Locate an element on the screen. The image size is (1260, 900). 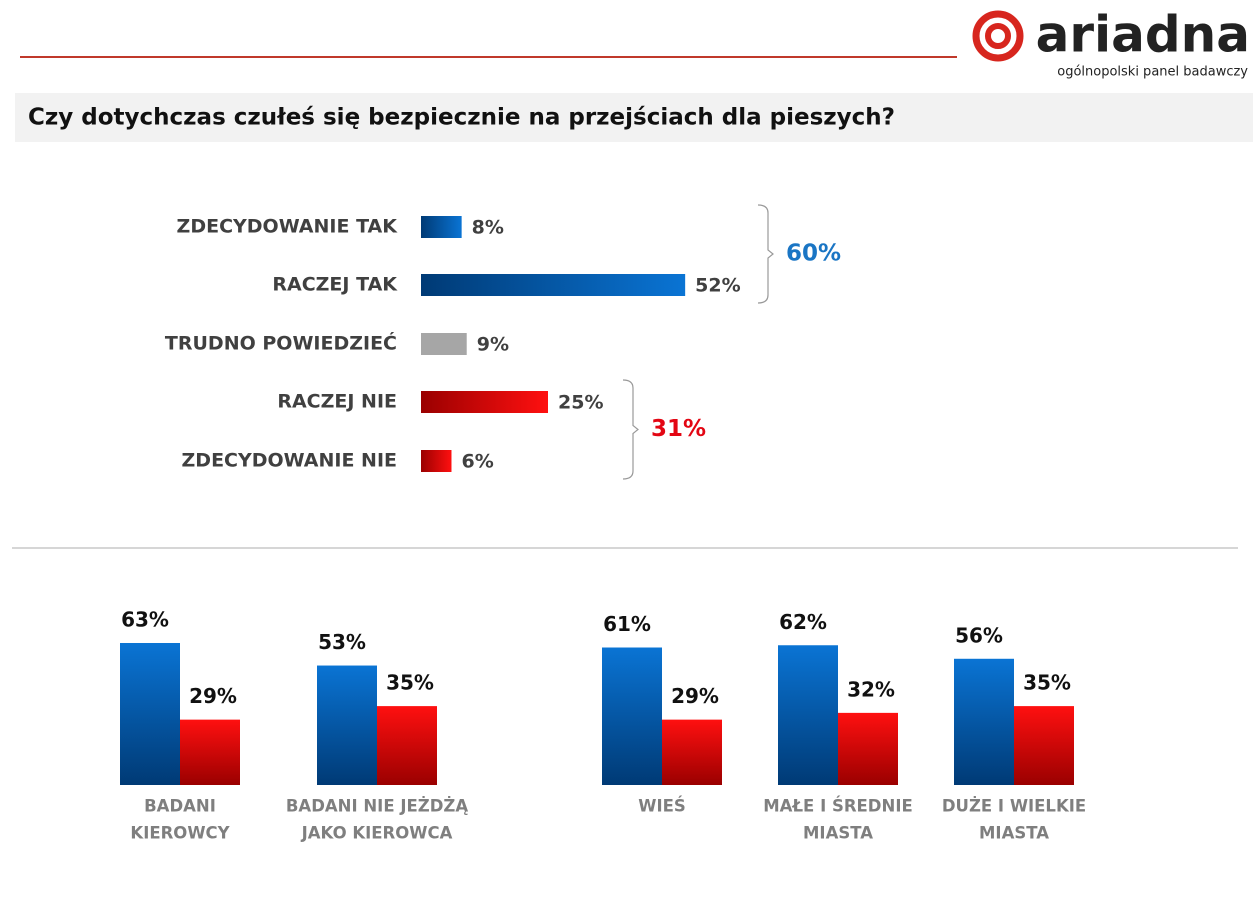
title-band is located at coordinates (634, 117).